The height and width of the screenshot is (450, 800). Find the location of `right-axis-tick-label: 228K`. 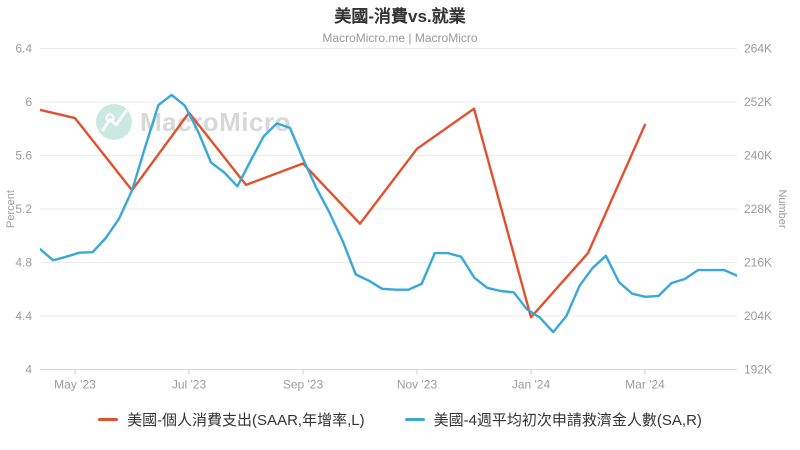

right-axis-tick-label: 228K is located at coordinates (758, 209).